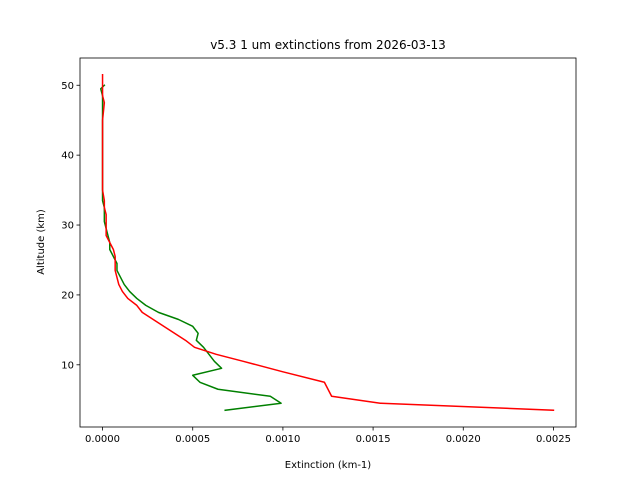  What do you see at coordinates (553, 439) in the screenshot?
I see `x-tick-label-5: 0.0025` at bounding box center [553, 439].